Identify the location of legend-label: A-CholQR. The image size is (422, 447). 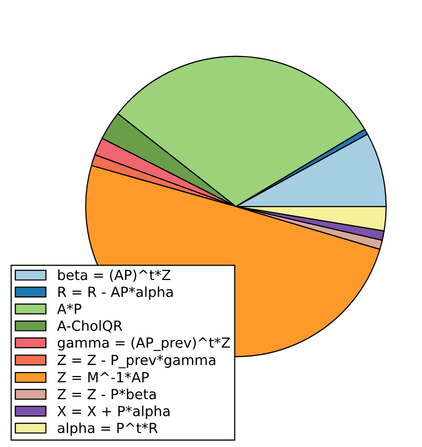
(89, 326).